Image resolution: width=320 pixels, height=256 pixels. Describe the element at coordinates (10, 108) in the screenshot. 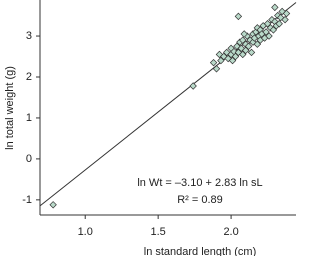

I see `y-axis-label: ln total weight (g)` at that location.